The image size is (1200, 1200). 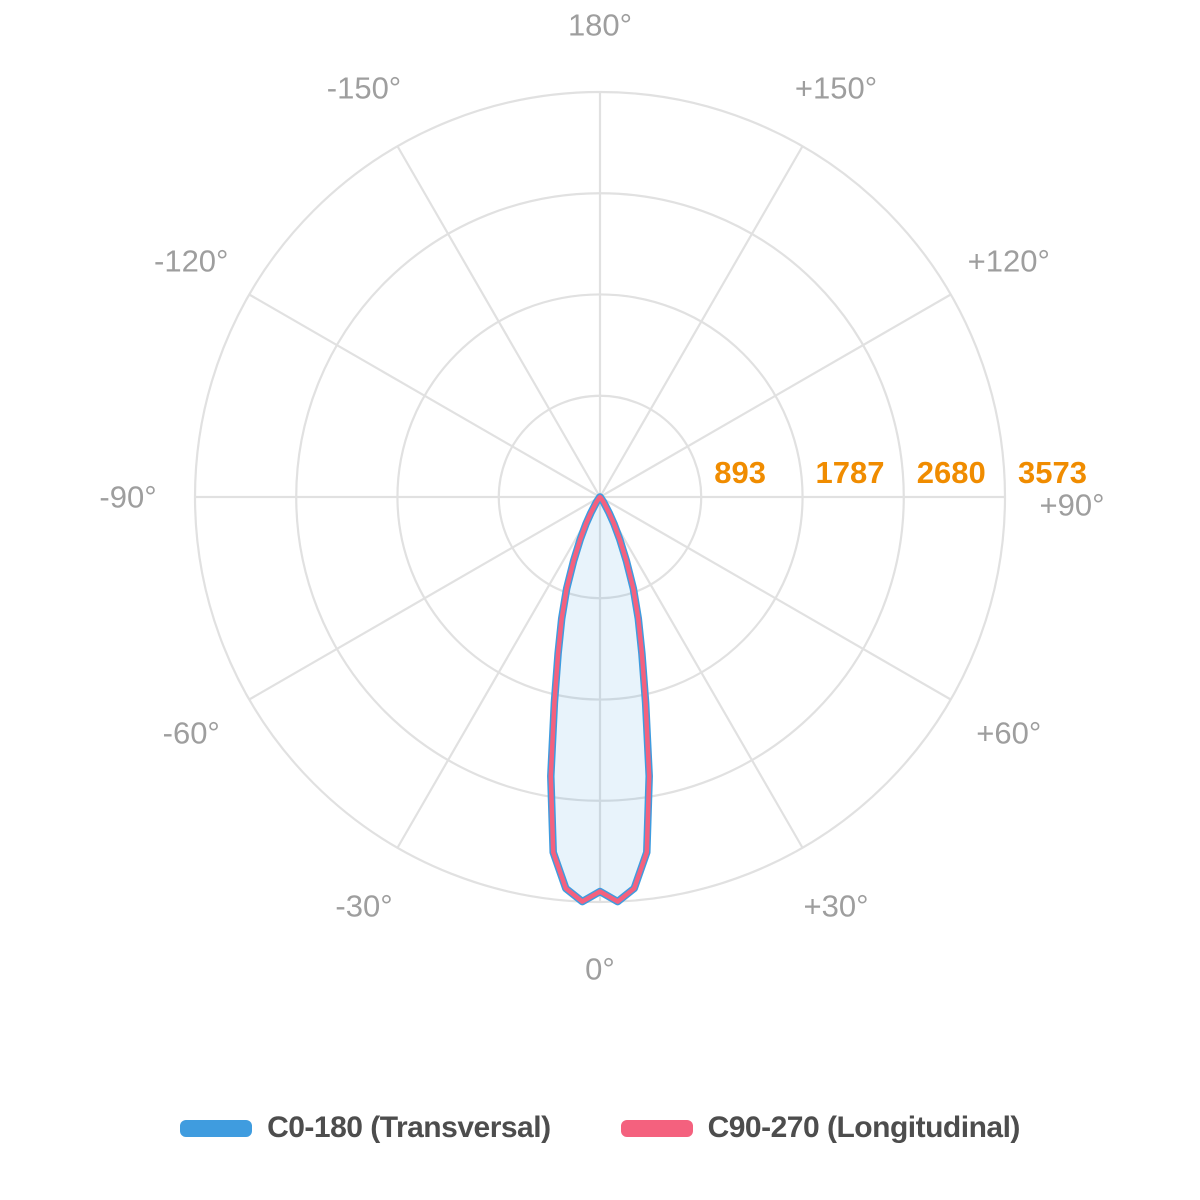 I want to click on angle-tick-label: -60°, so click(x=191, y=733).